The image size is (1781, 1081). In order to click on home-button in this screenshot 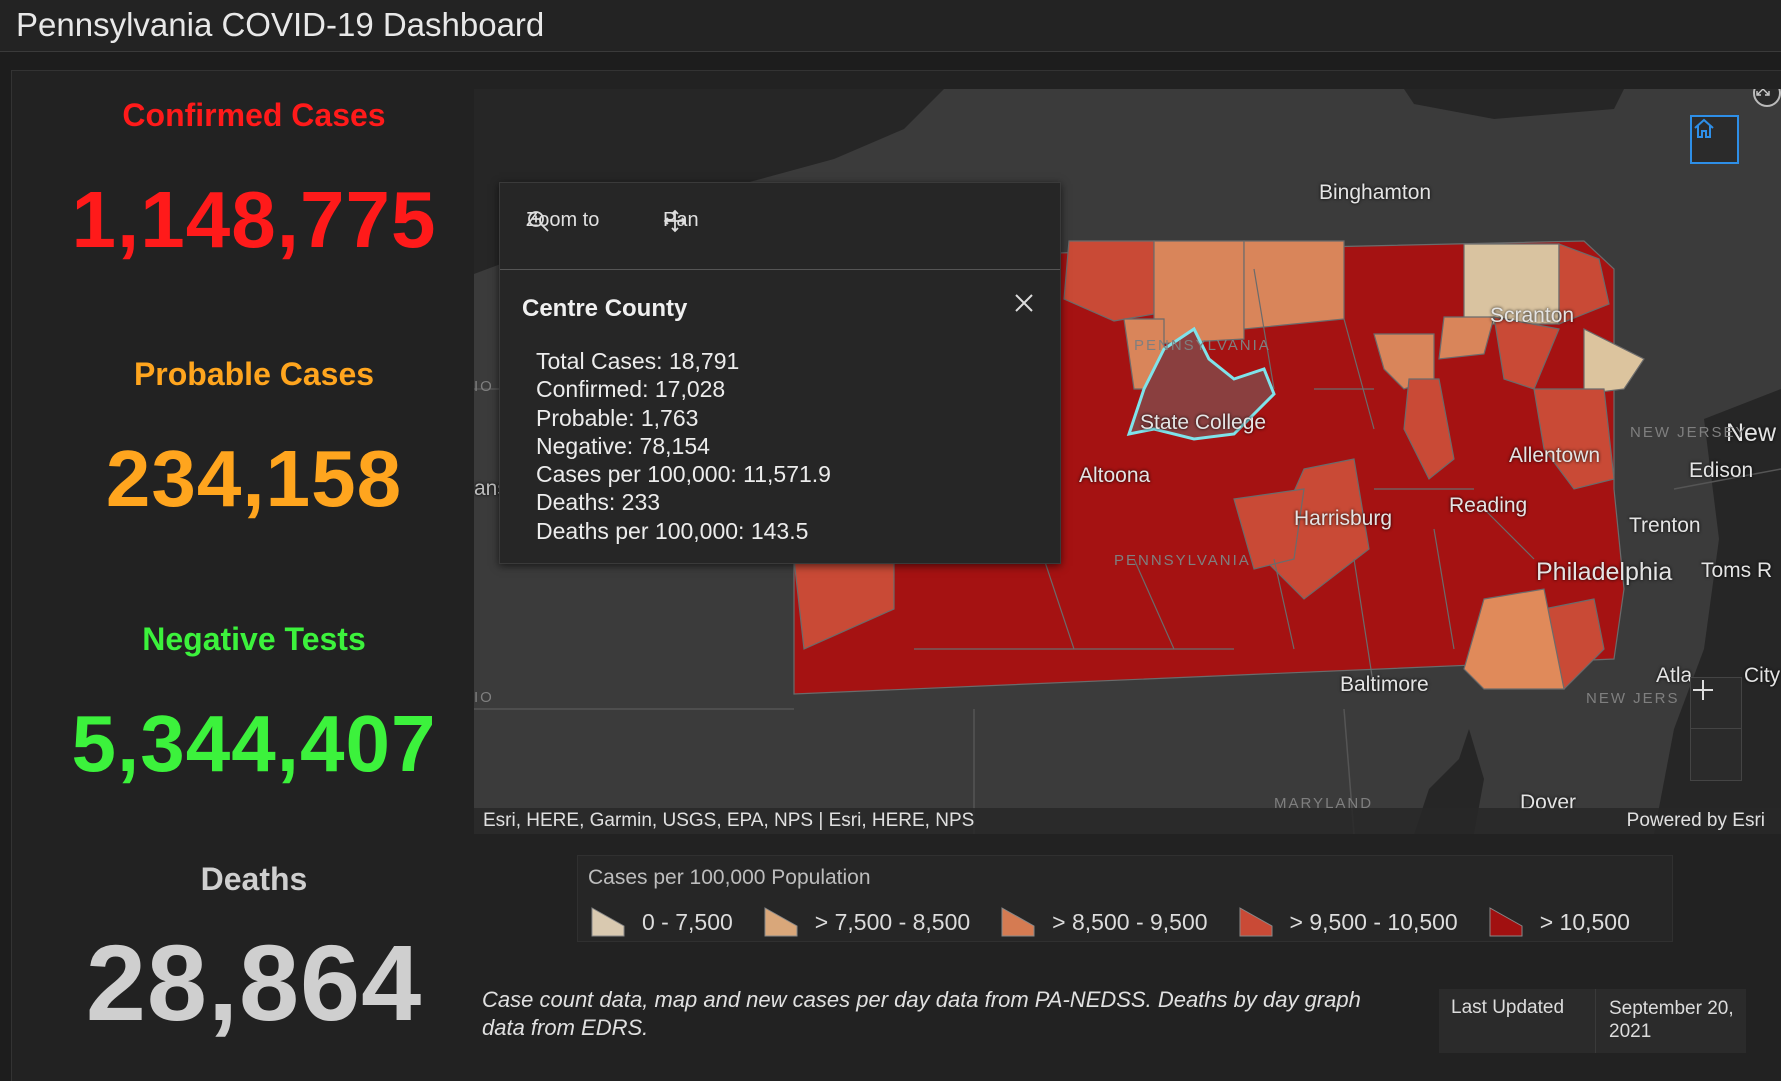, I will do `click(1714, 139)`.